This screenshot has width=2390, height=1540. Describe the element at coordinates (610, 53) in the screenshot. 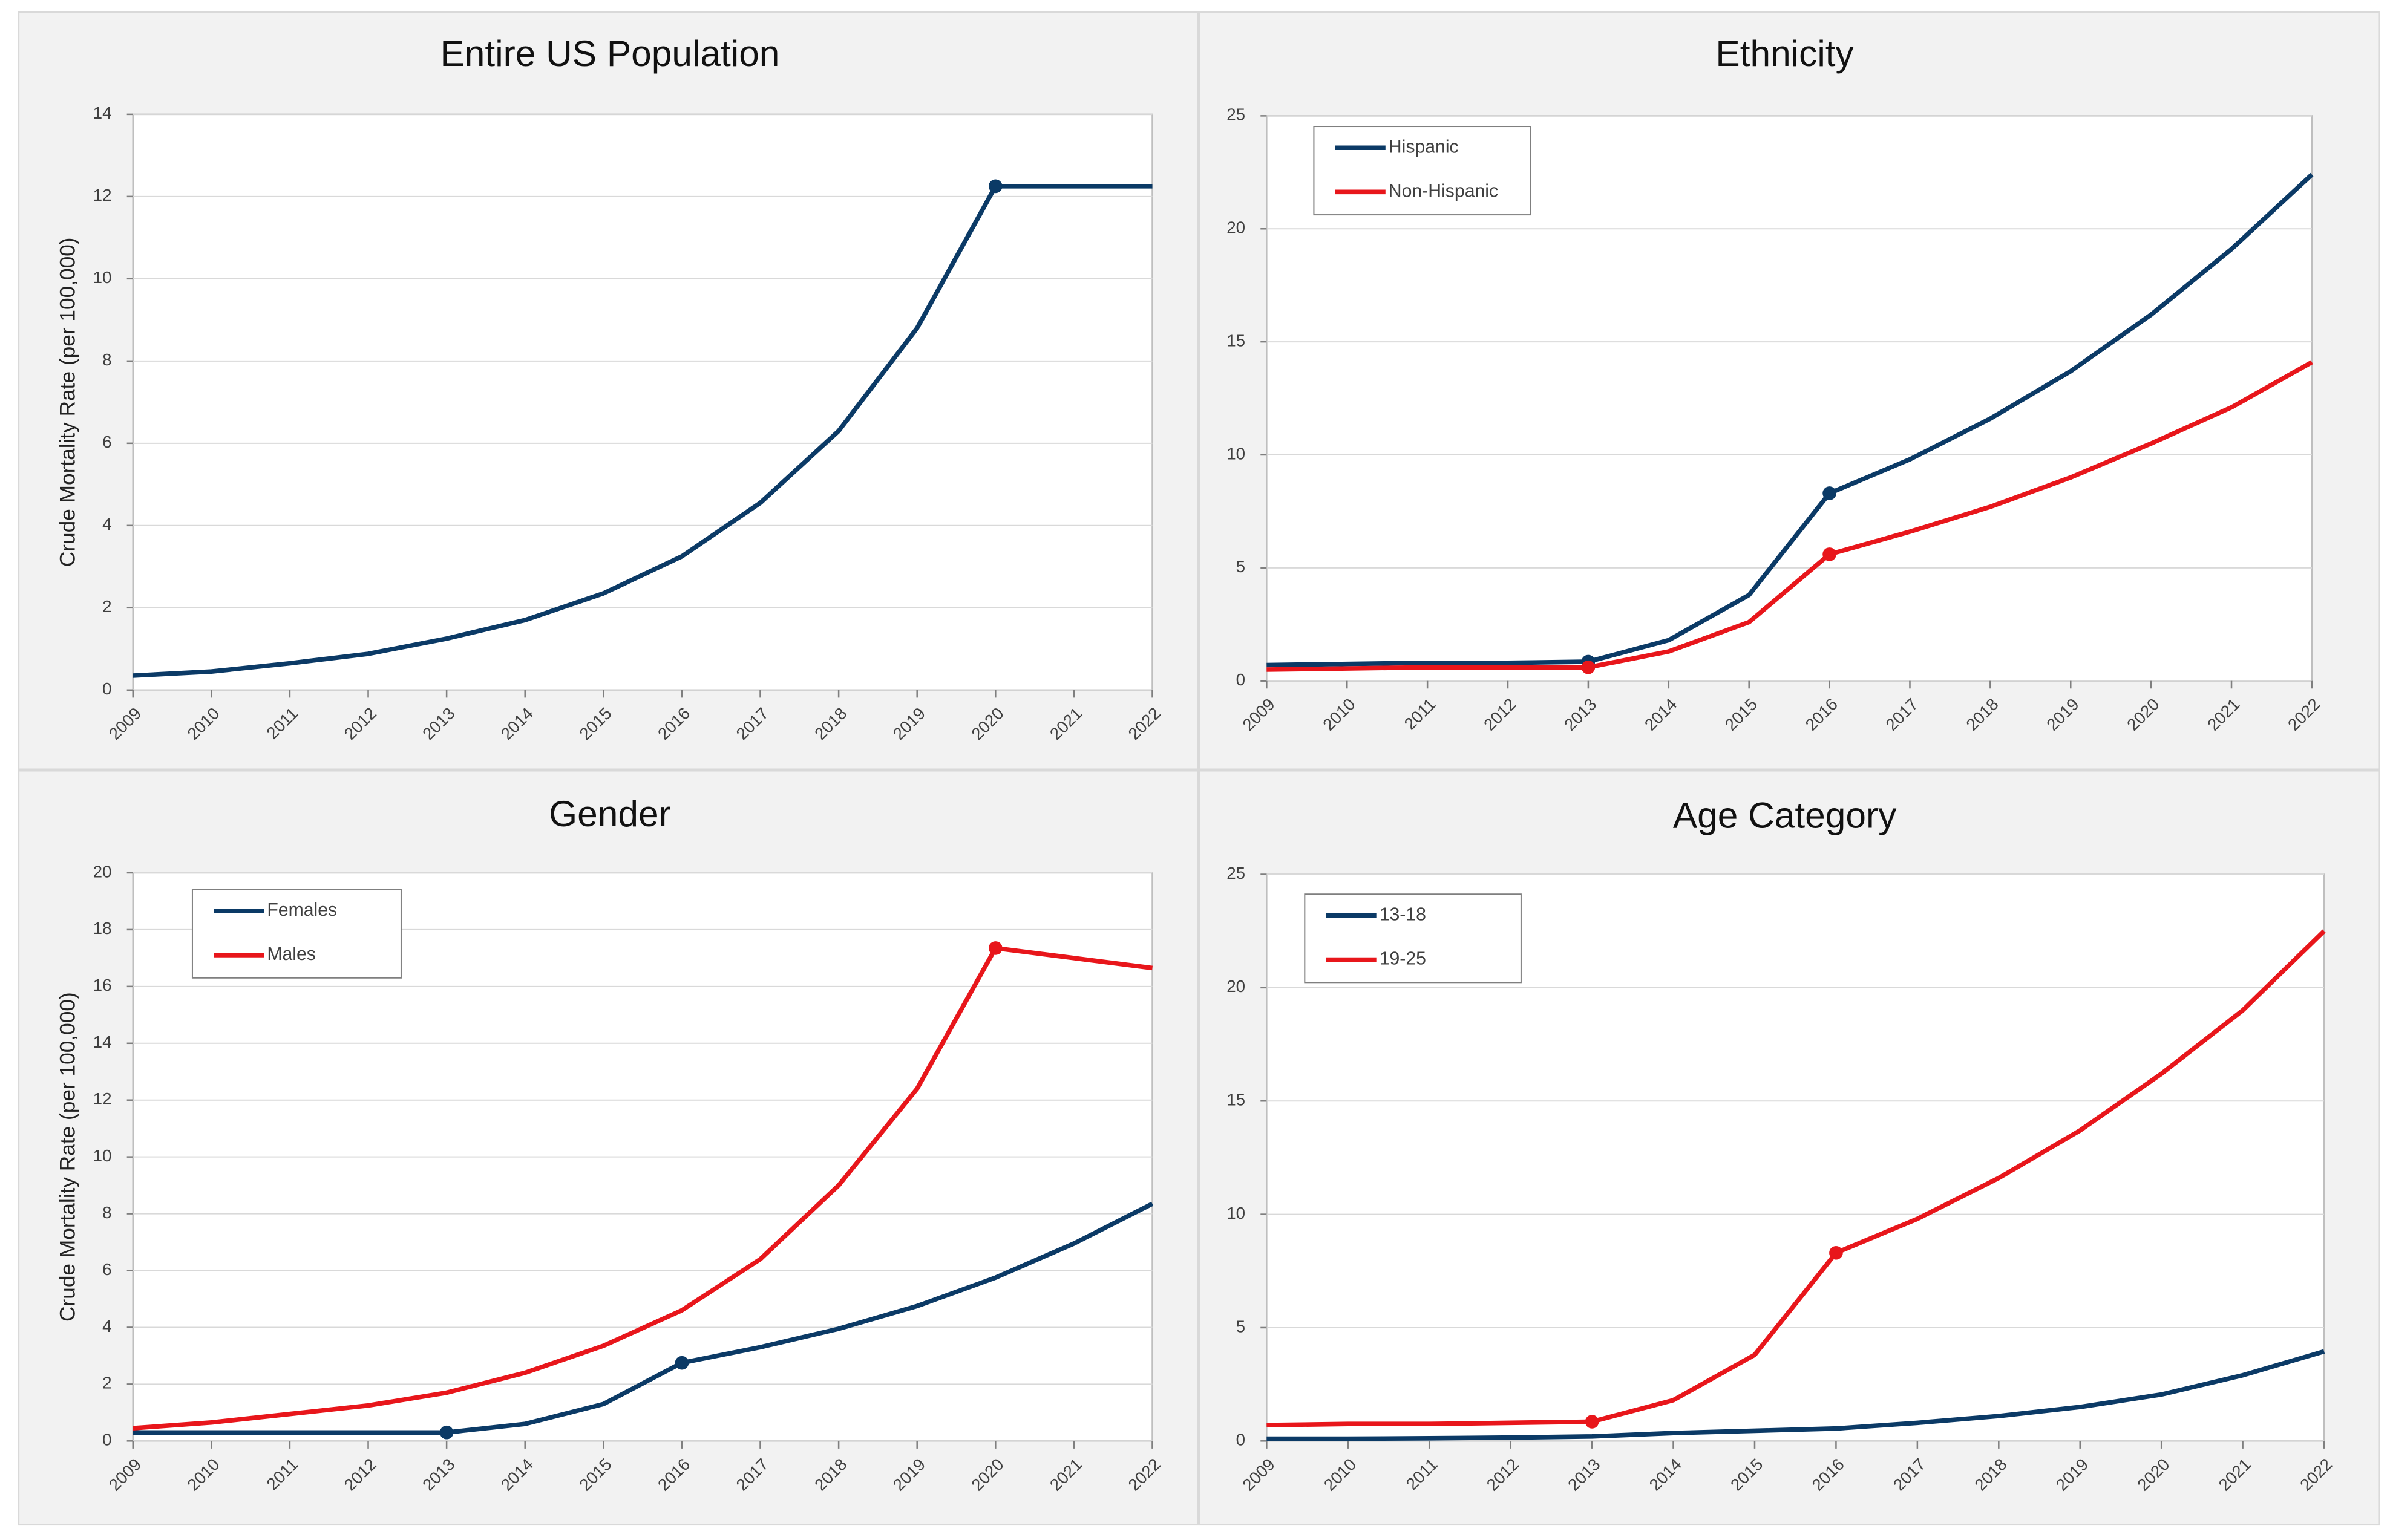

I see `chart-title: Entire US Population` at that location.